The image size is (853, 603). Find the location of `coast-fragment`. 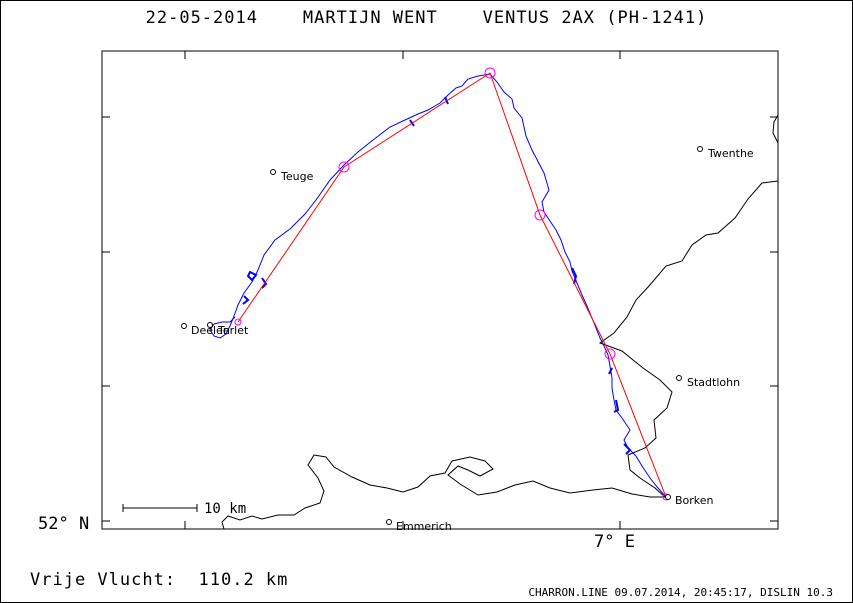

coast-fragment is located at coordinates (775, 129).